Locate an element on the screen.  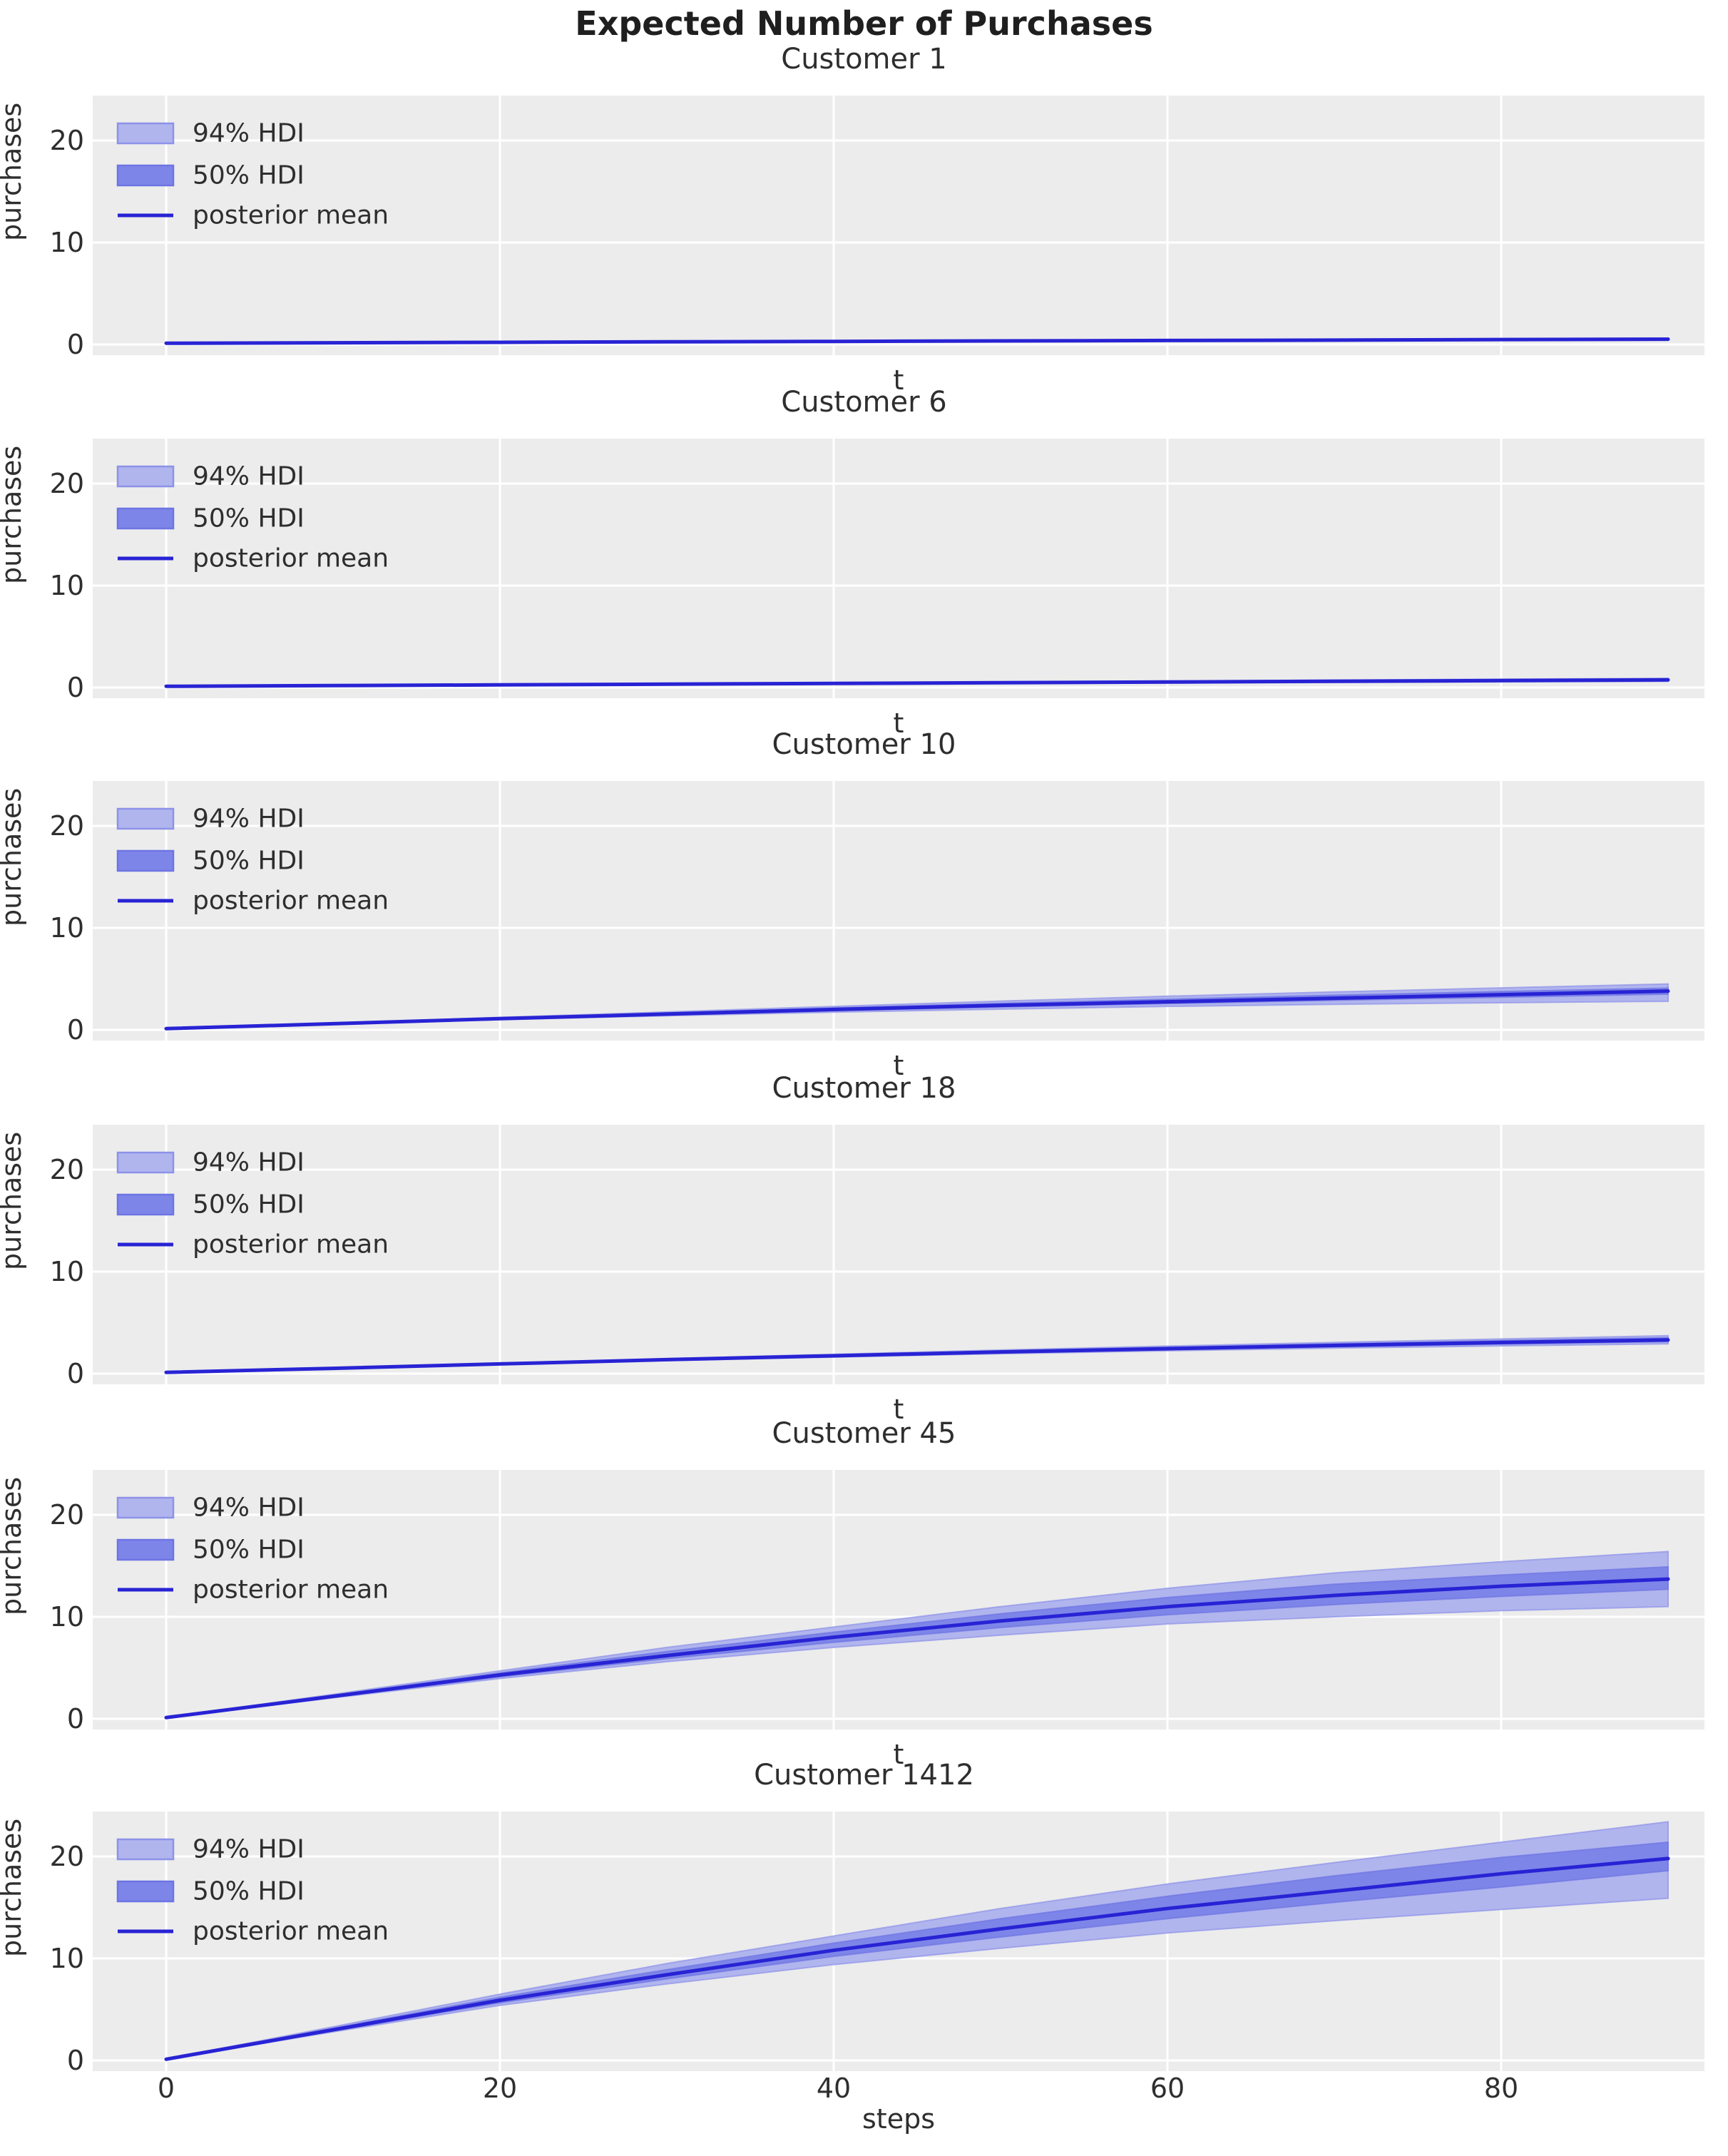
x-tick-60: 60 is located at coordinates (1167, 2088).